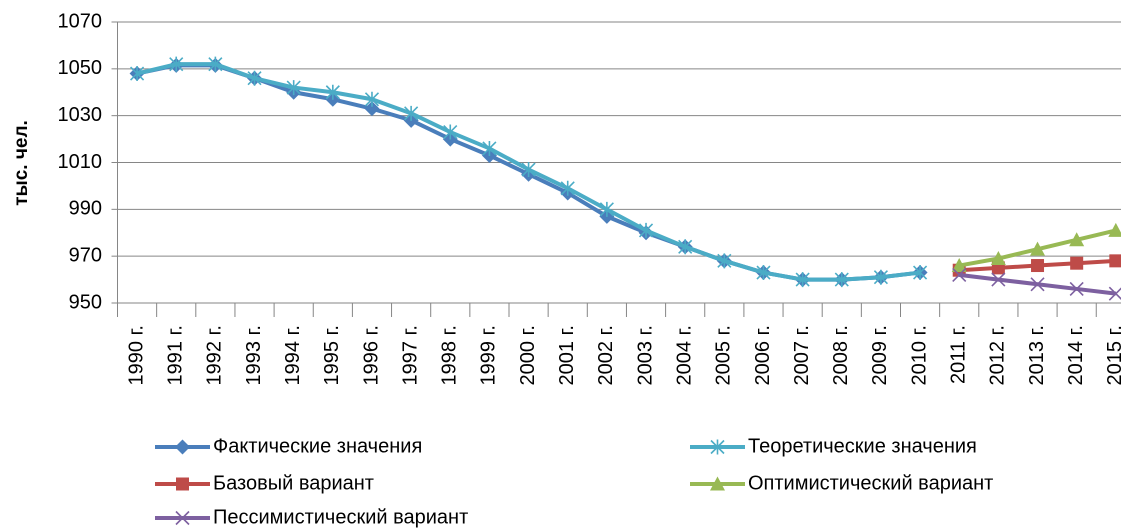  I want to click on legend-item: Оптимистический вариант, so click(841, 483).